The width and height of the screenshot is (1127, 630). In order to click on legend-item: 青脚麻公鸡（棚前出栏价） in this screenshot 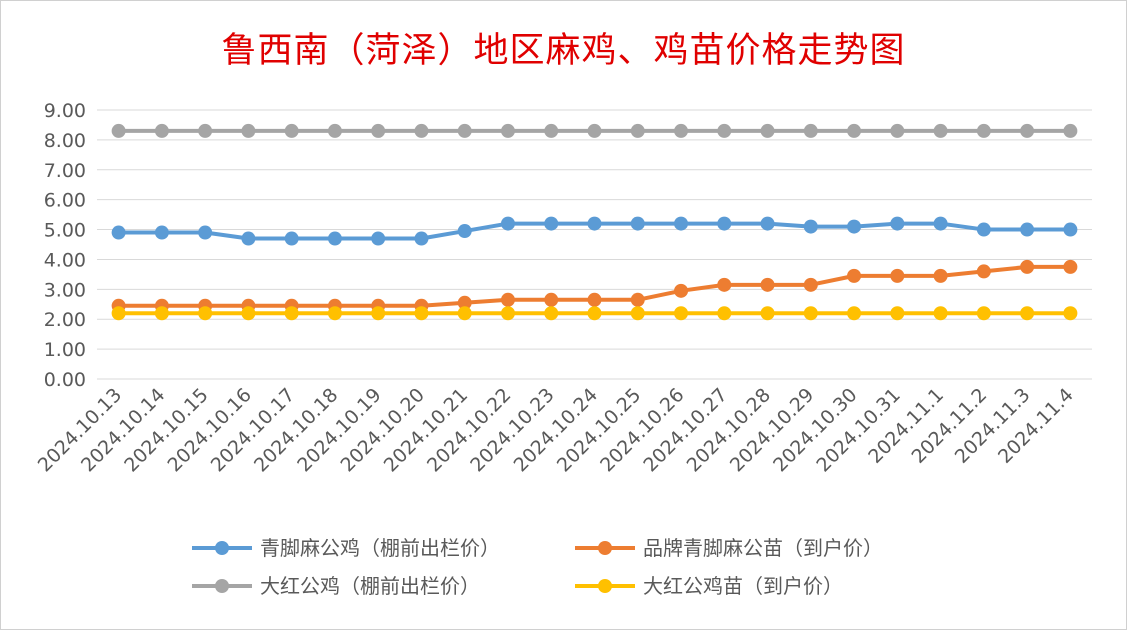, I will do `click(346, 548)`.